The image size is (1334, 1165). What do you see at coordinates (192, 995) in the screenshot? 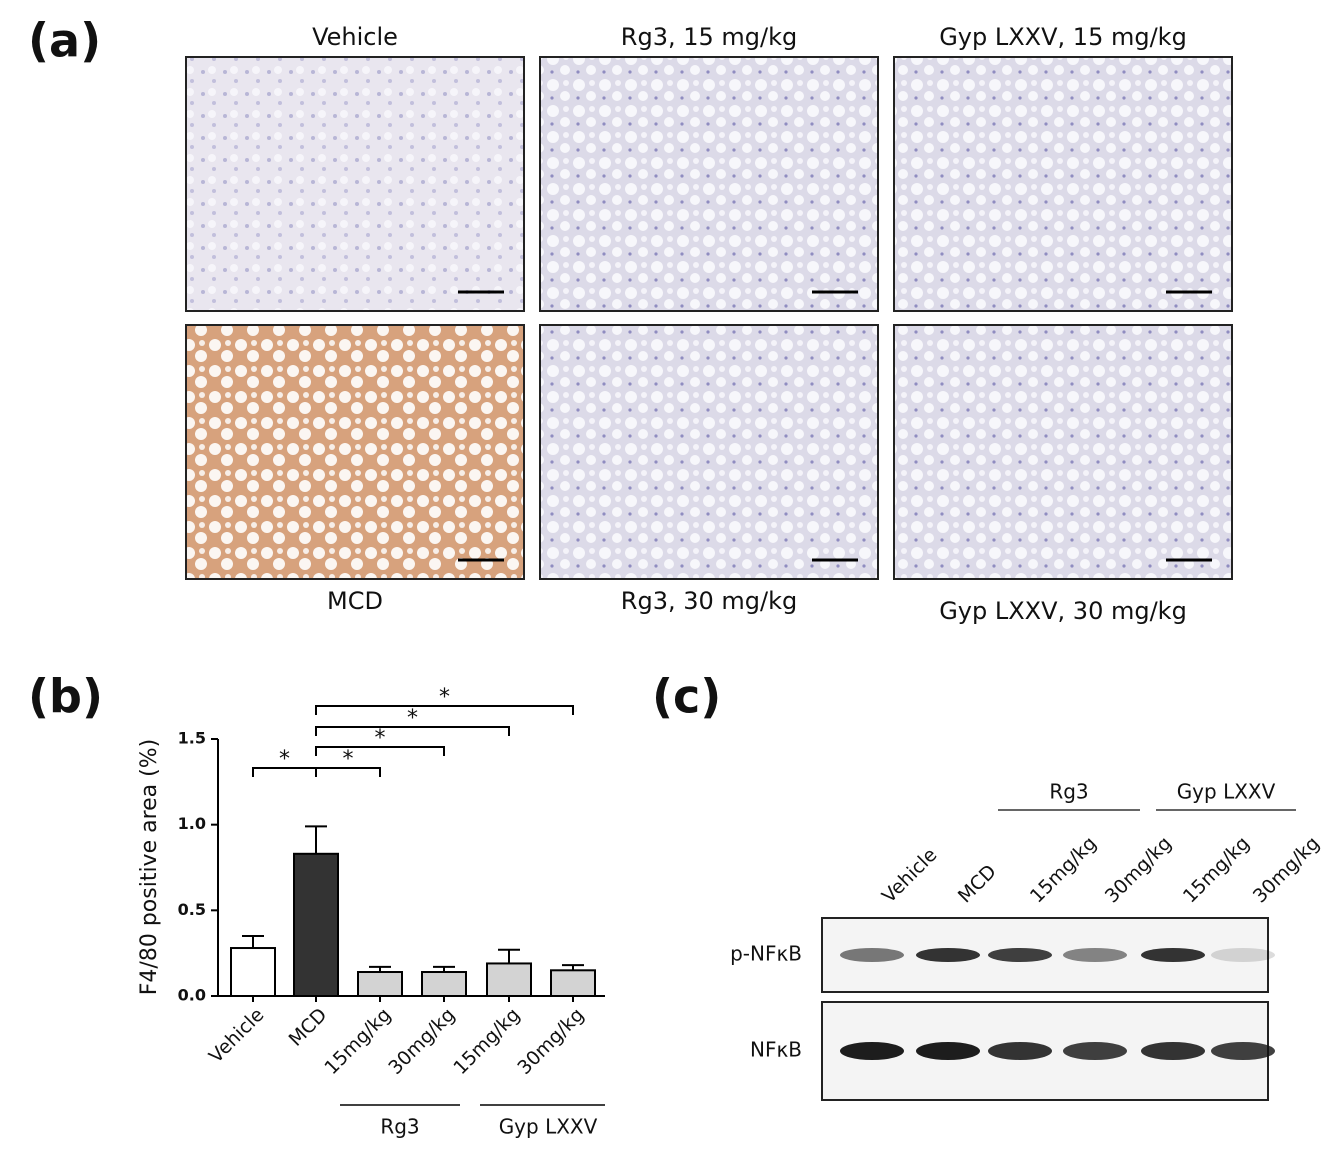
I see `y-tick-label: 0.0` at bounding box center [192, 995].